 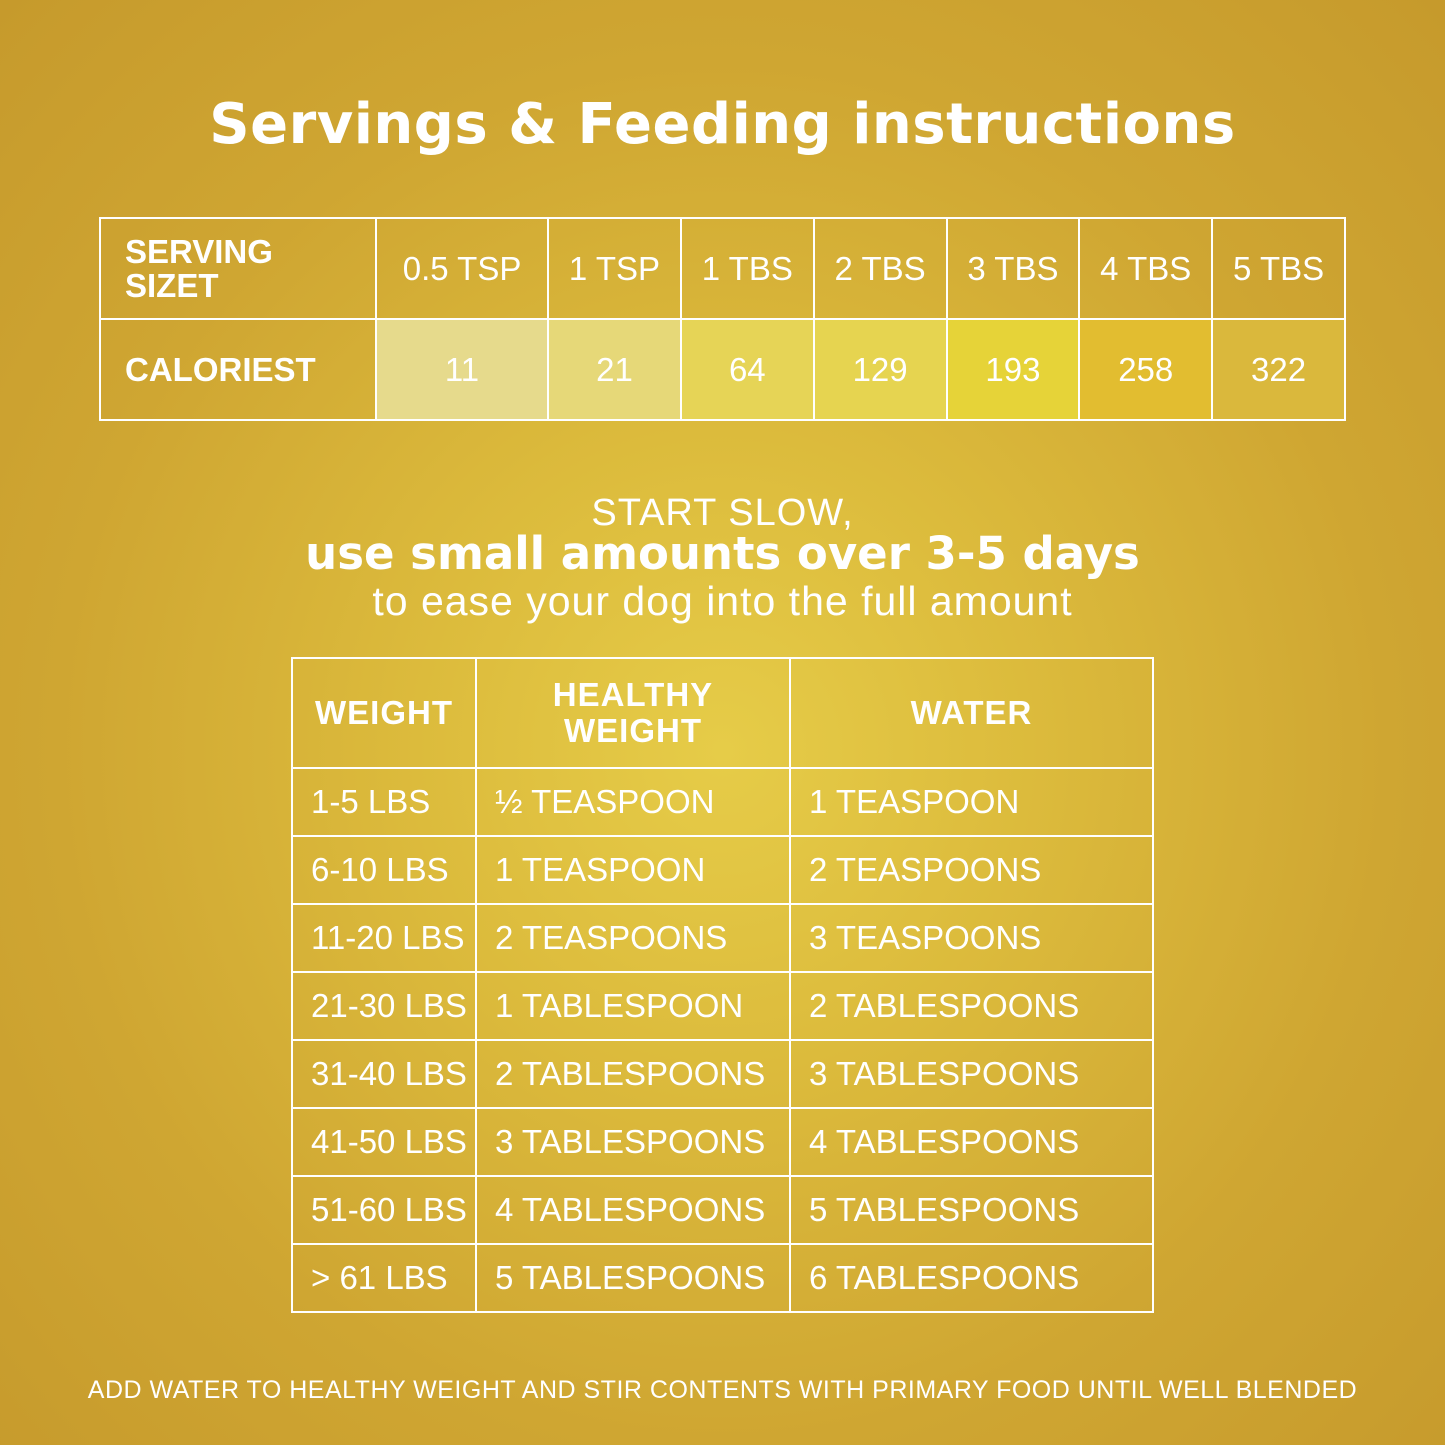 What do you see at coordinates (633, 870) in the screenshot?
I see `healthy-weight-cell: 1 TEASPOON` at bounding box center [633, 870].